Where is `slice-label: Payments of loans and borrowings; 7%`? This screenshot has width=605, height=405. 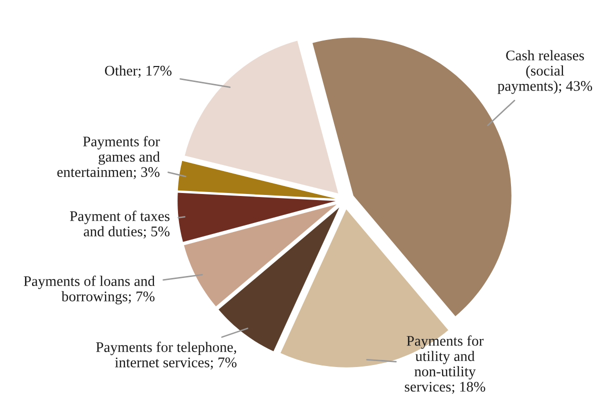 slice-label: Payments of loans and borrowings; 7% is located at coordinates (89, 290).